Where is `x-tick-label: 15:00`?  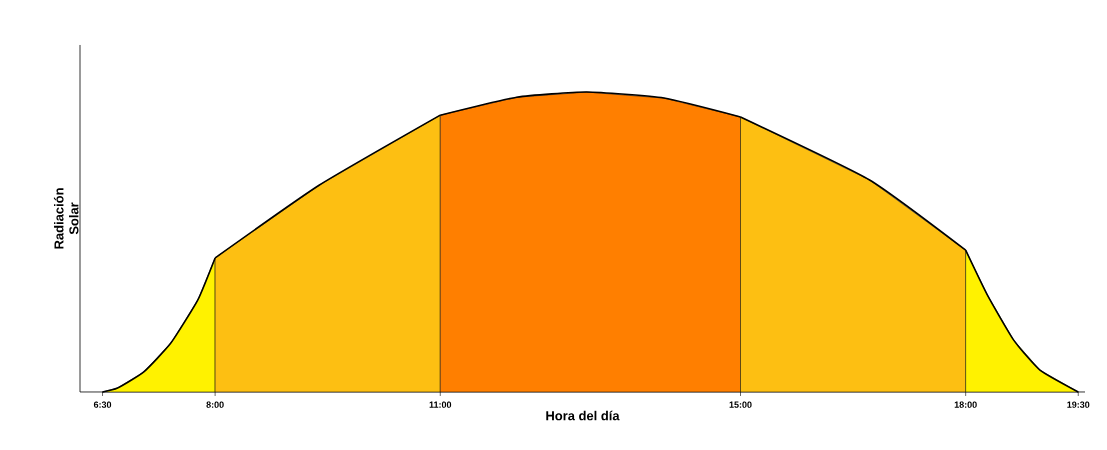 x-tick-label: 15:00 is located at coordinates (740, 404).